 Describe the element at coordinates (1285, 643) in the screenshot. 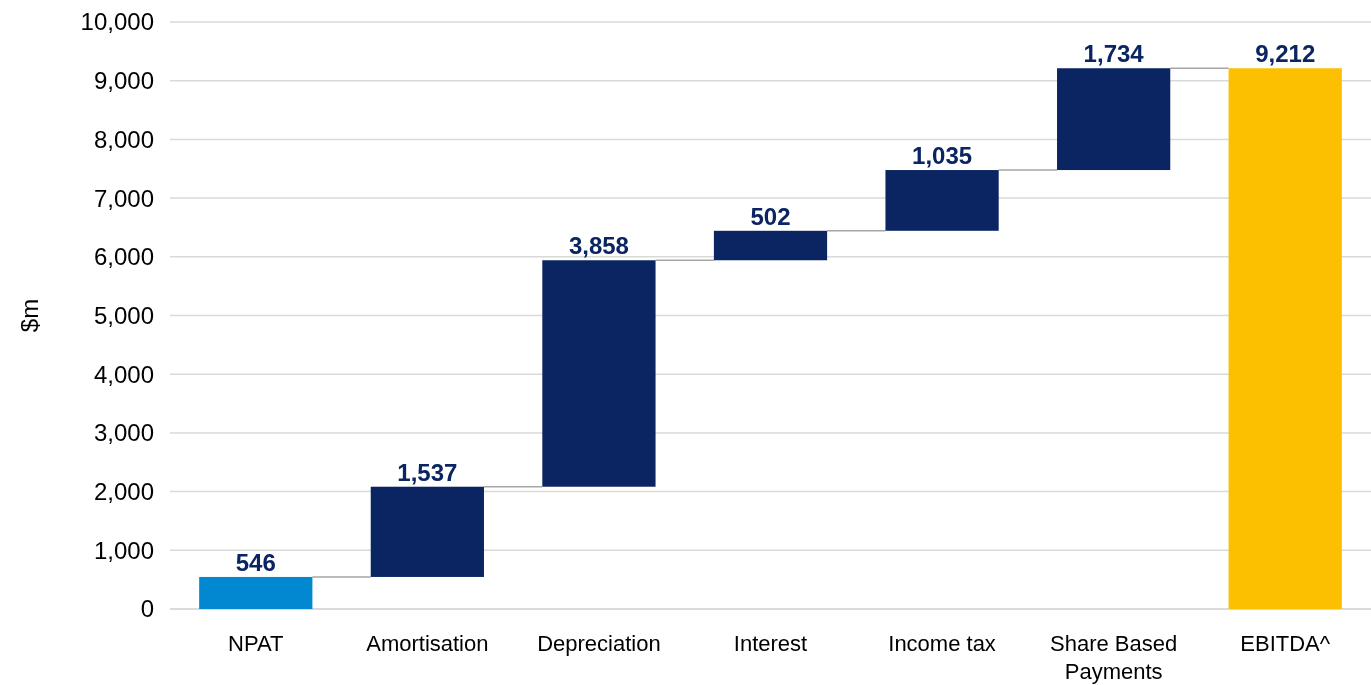

I see `x-tick-label: EBITDA^` at that location.